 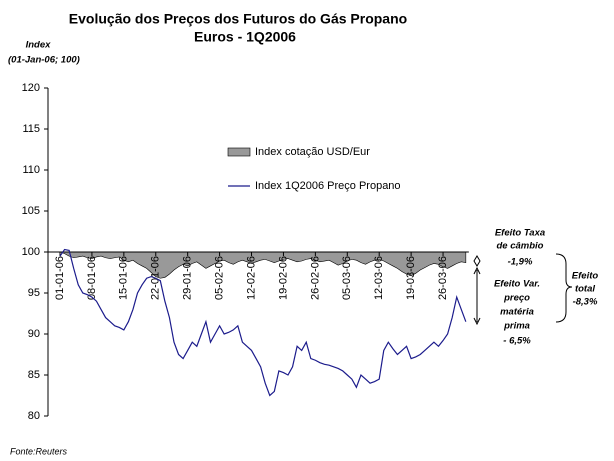 I want to click on x-tick-label: 01-01-06, so click(x=60, y=278).